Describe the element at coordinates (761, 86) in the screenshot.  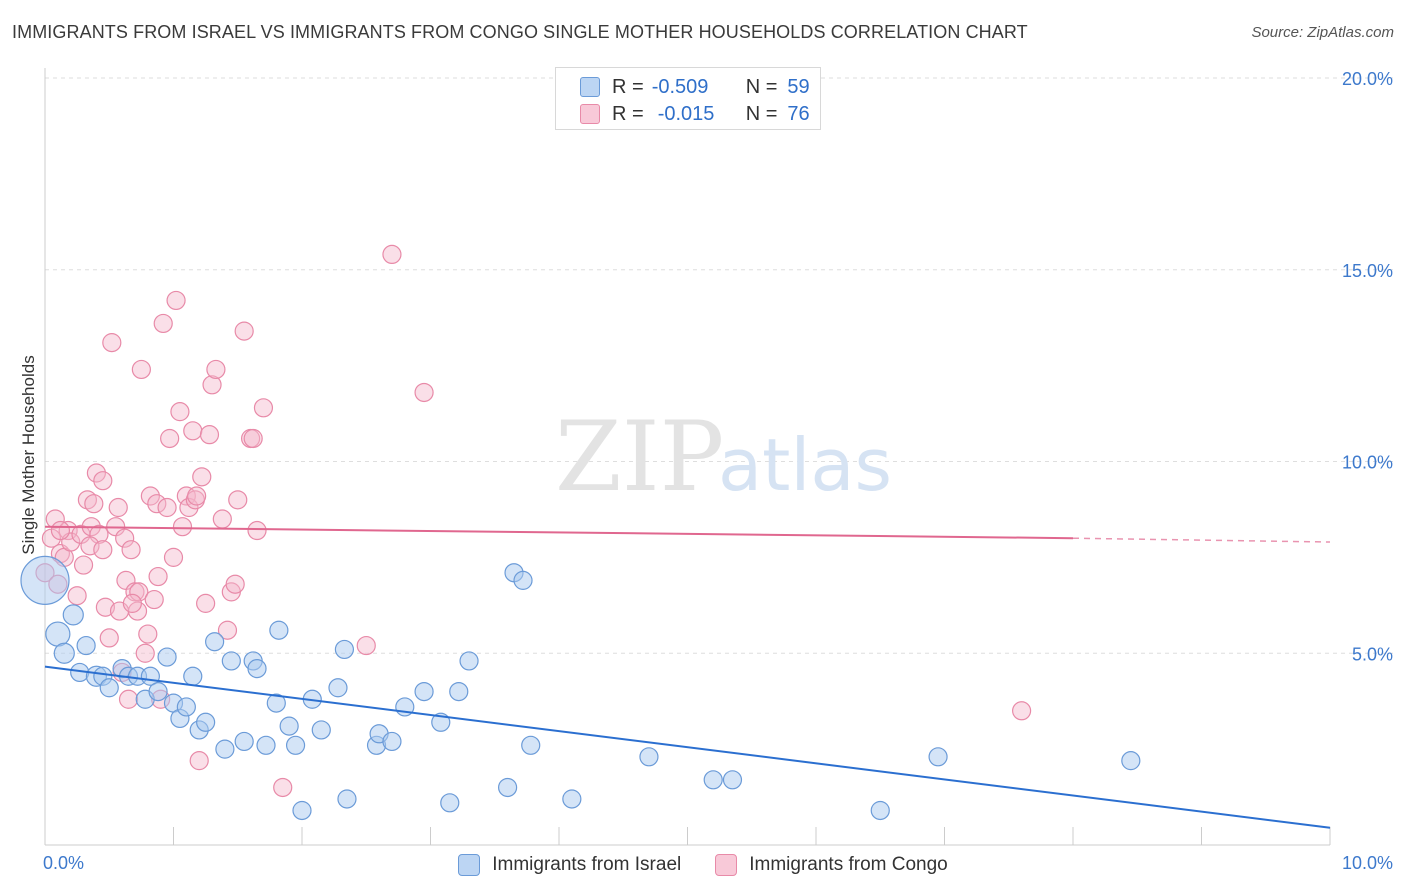
I see `israel-n-label: N =` at that location.